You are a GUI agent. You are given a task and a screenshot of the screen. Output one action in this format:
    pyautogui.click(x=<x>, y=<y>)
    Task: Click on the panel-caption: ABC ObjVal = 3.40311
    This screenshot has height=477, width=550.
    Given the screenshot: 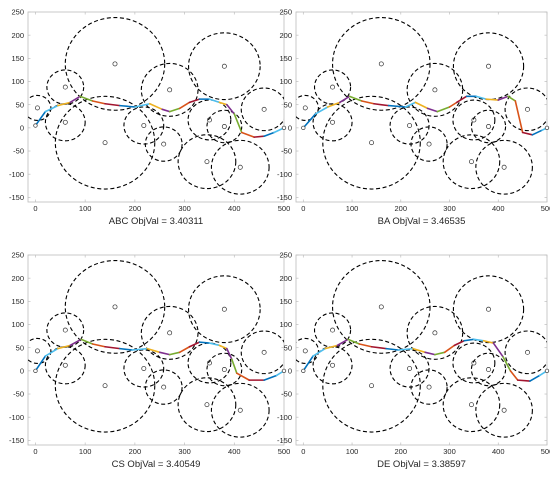 What is the action you would take?
    pyautogui.click(x=156, y=221)
    